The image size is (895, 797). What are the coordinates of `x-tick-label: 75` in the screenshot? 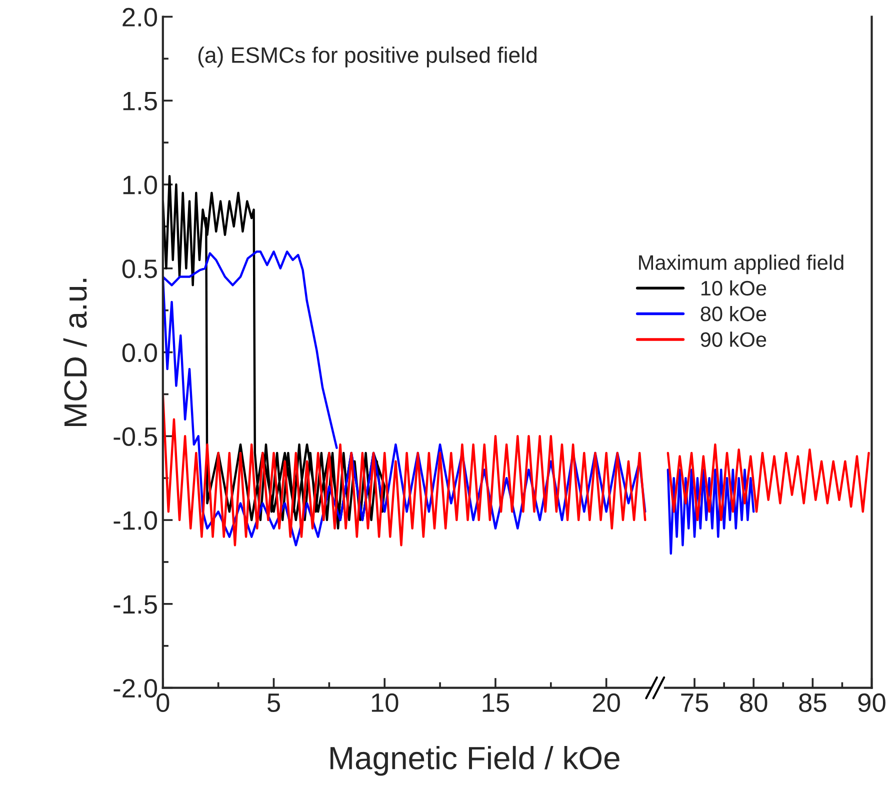 It's located at (694, 703).